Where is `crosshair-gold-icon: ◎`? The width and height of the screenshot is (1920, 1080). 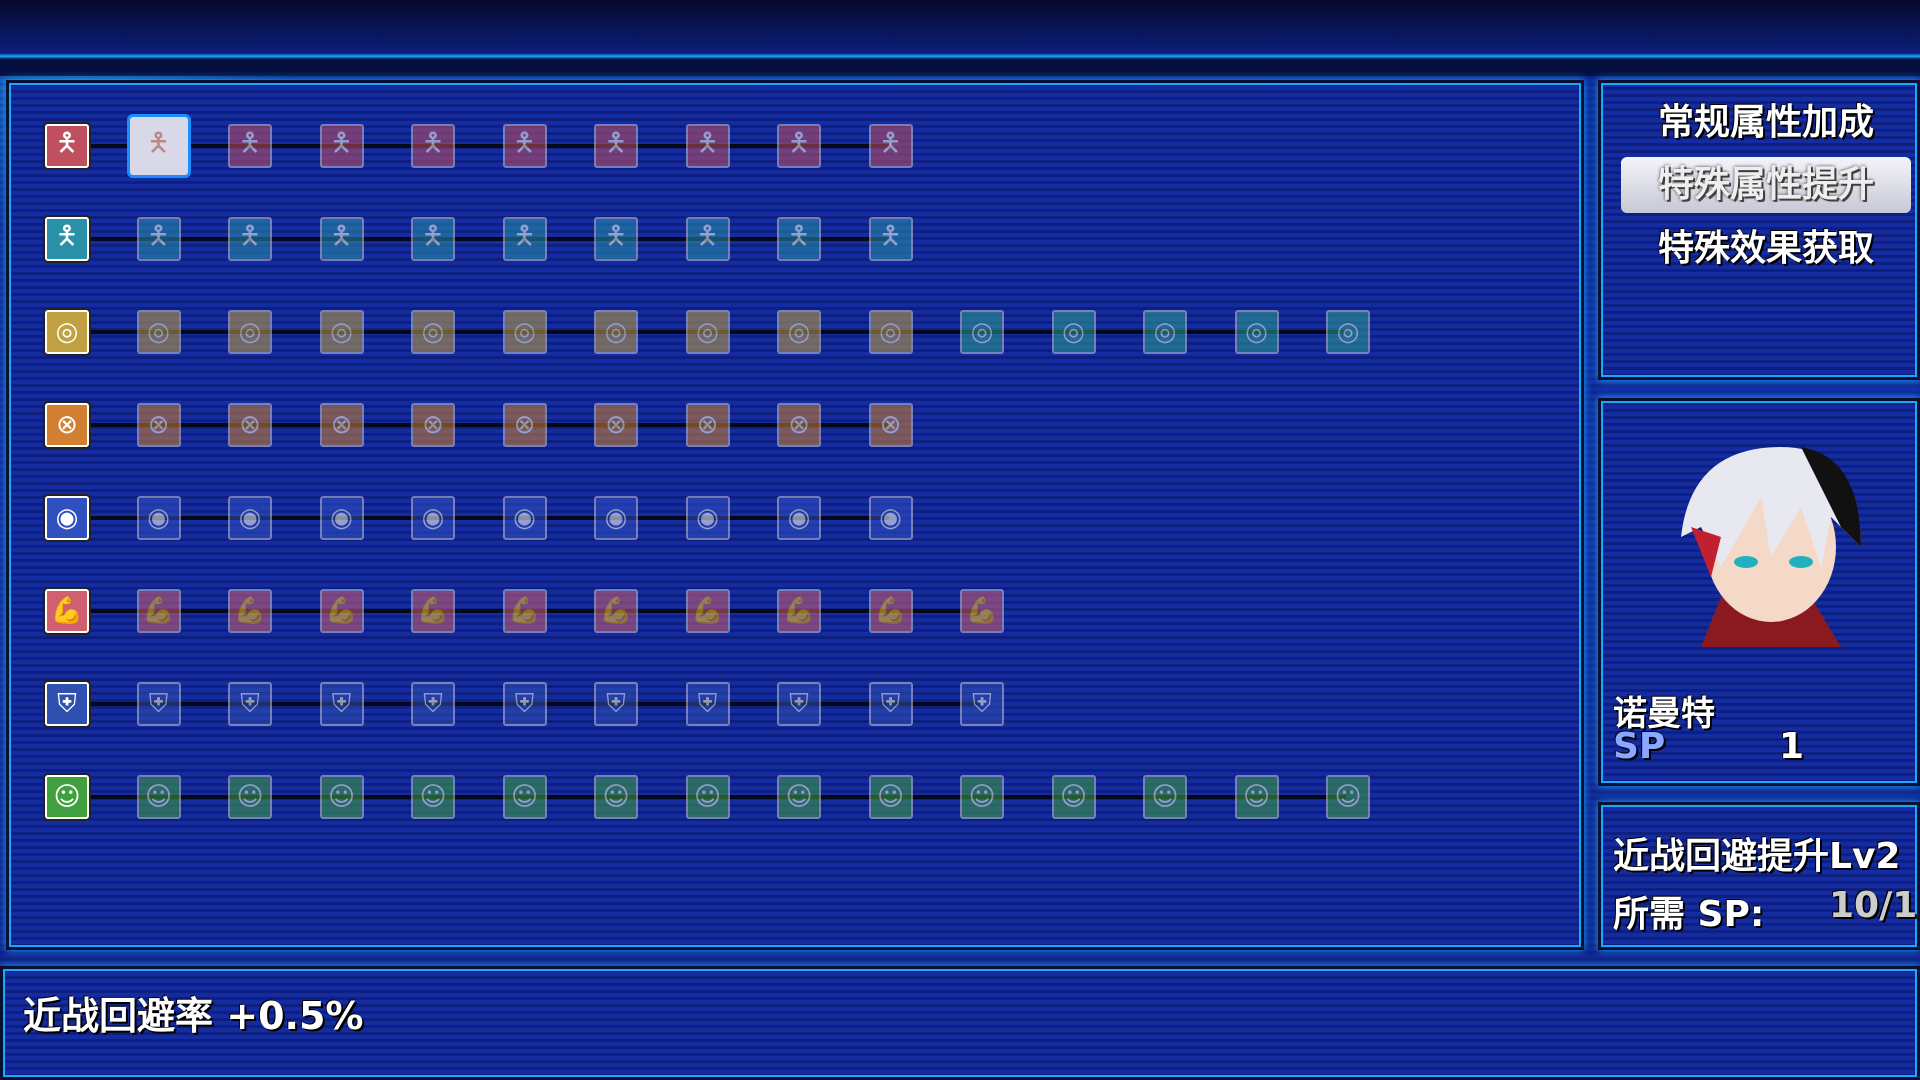
crosshair-gold-icon: ◎ is located at coordinates (67, 332).